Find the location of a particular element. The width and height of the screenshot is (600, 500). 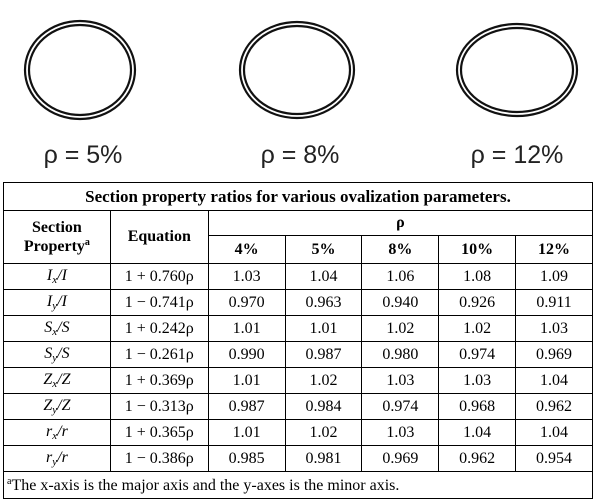

column-header: 8% is located at coordinates (400, 249).